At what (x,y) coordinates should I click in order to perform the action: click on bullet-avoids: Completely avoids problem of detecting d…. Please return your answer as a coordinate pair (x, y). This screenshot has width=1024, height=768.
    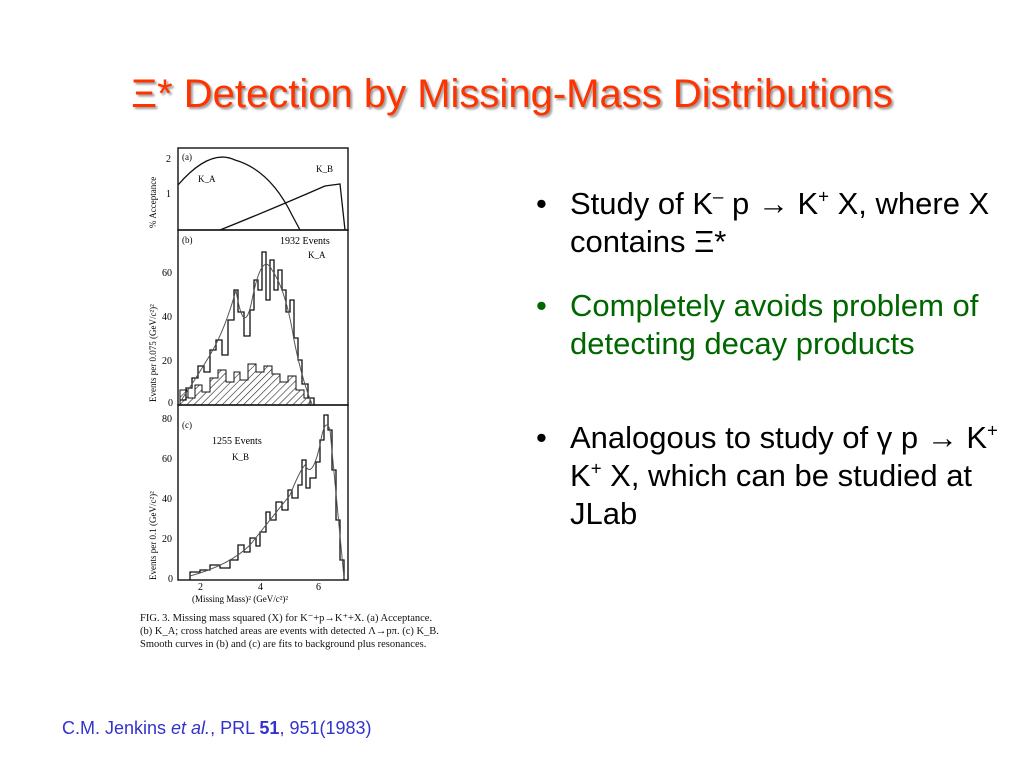
    Looking at the image, I should click on (765, 325).